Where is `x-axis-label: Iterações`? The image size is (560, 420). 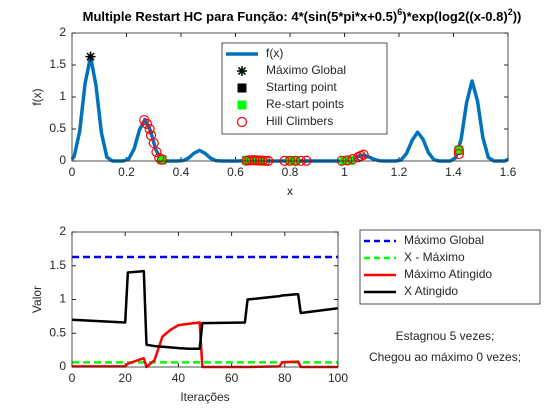 x-axis-label: Iterações is located at coordinates (204, 397).